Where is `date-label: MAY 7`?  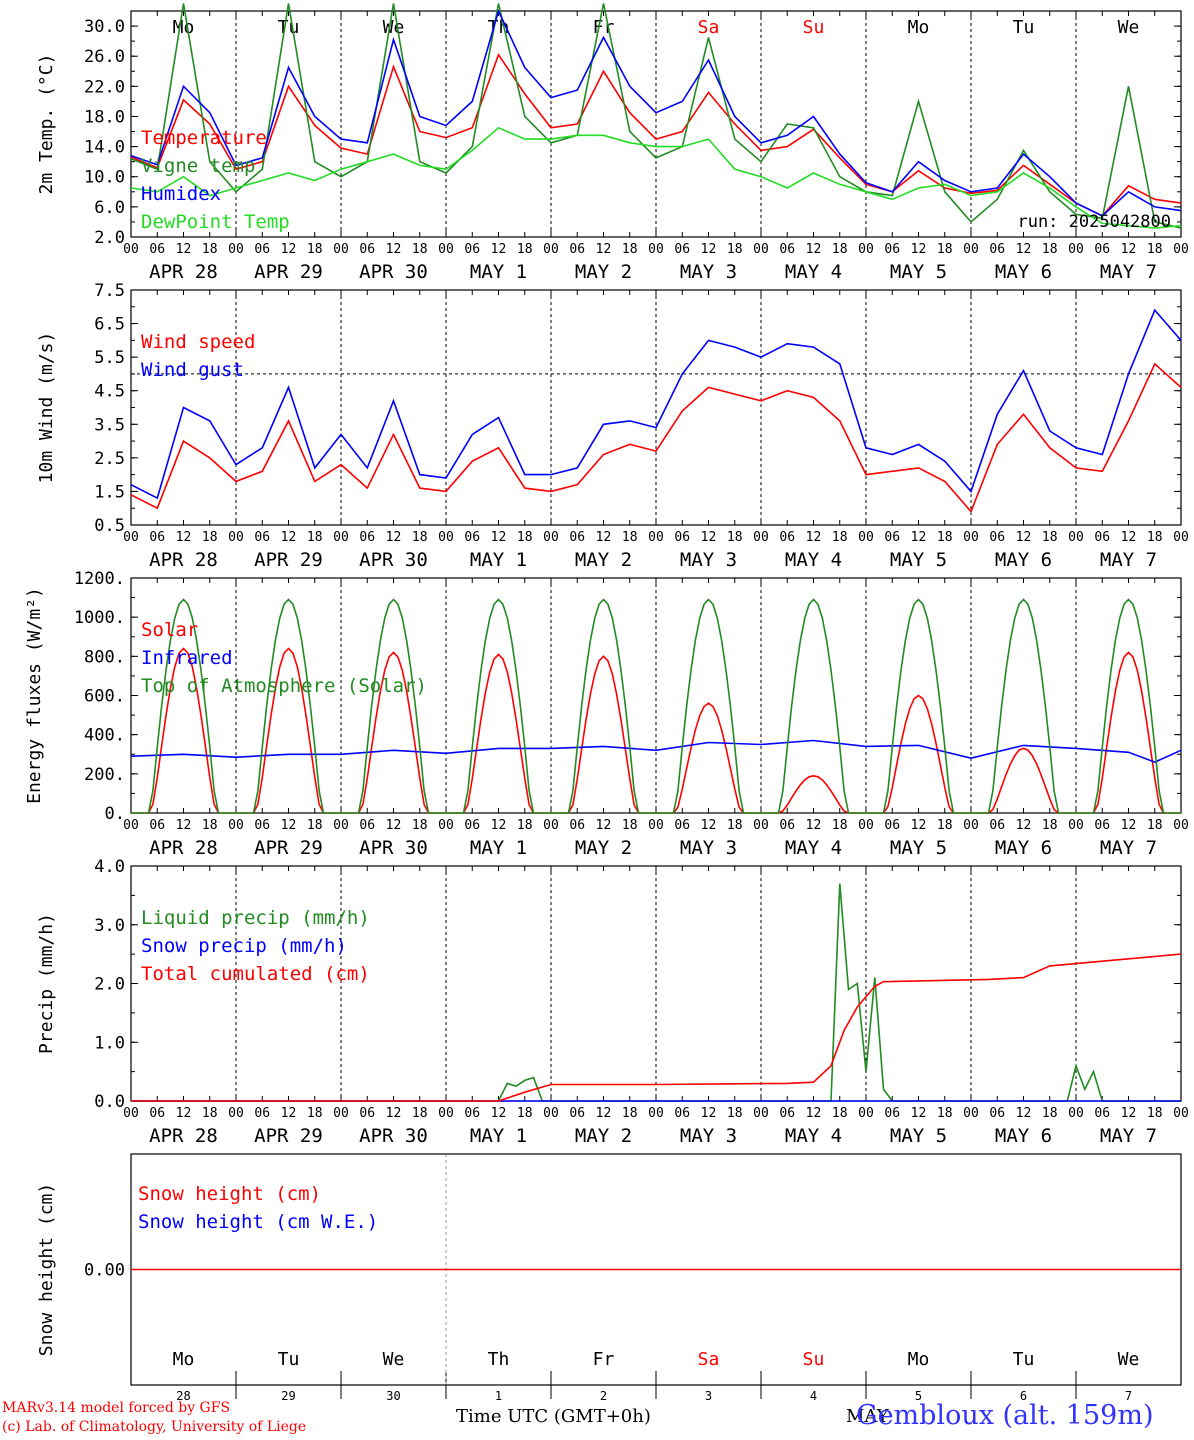 date-label: MAY 7 is located at coordinates (1128, 848).